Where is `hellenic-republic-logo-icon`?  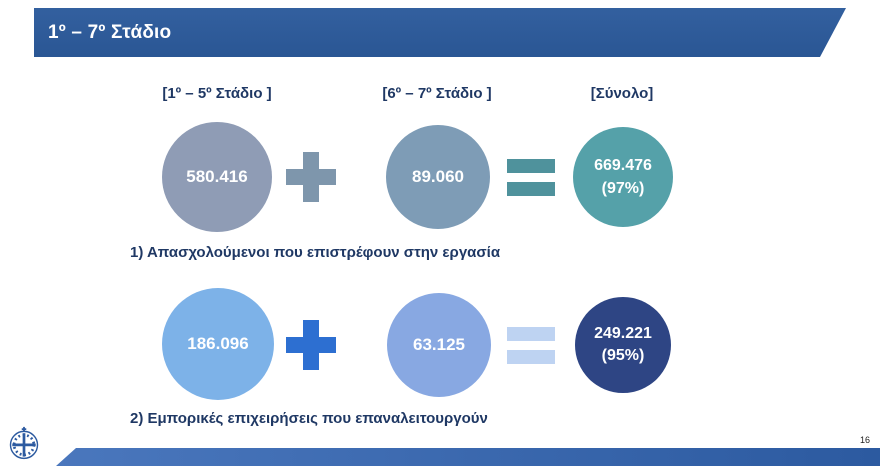 hellenic-republic-logo-icon is located at coordinates (24, 444).